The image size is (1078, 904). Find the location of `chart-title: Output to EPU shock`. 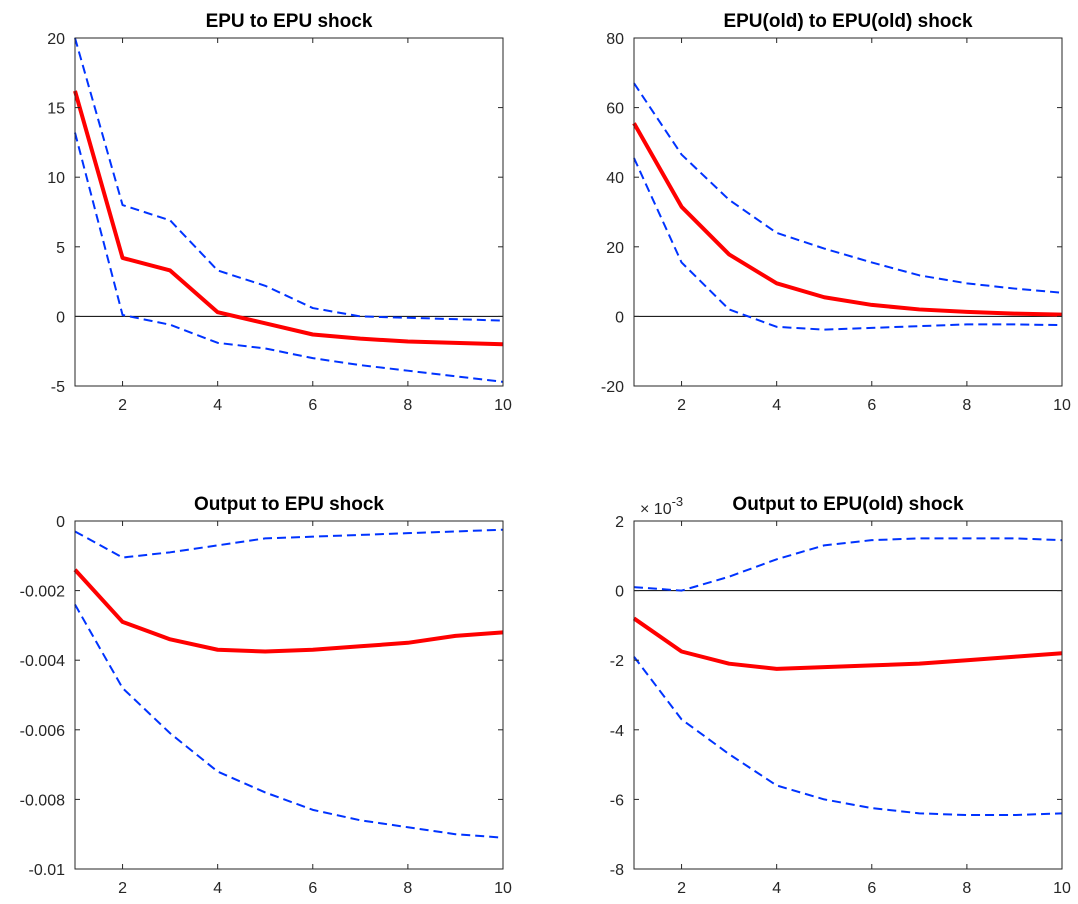

chart-title: Output to EPU shock is located at coordinates (289, 504).